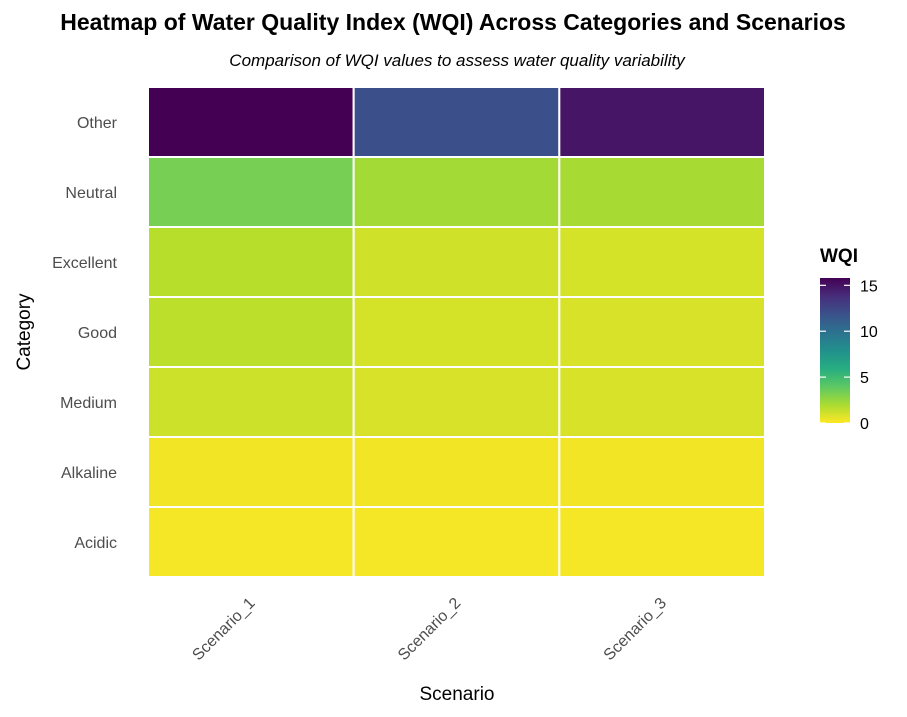  Describe the element at coordinates (869, 332) in the screenshot. I see `legend-tick-label: 10` at that location.